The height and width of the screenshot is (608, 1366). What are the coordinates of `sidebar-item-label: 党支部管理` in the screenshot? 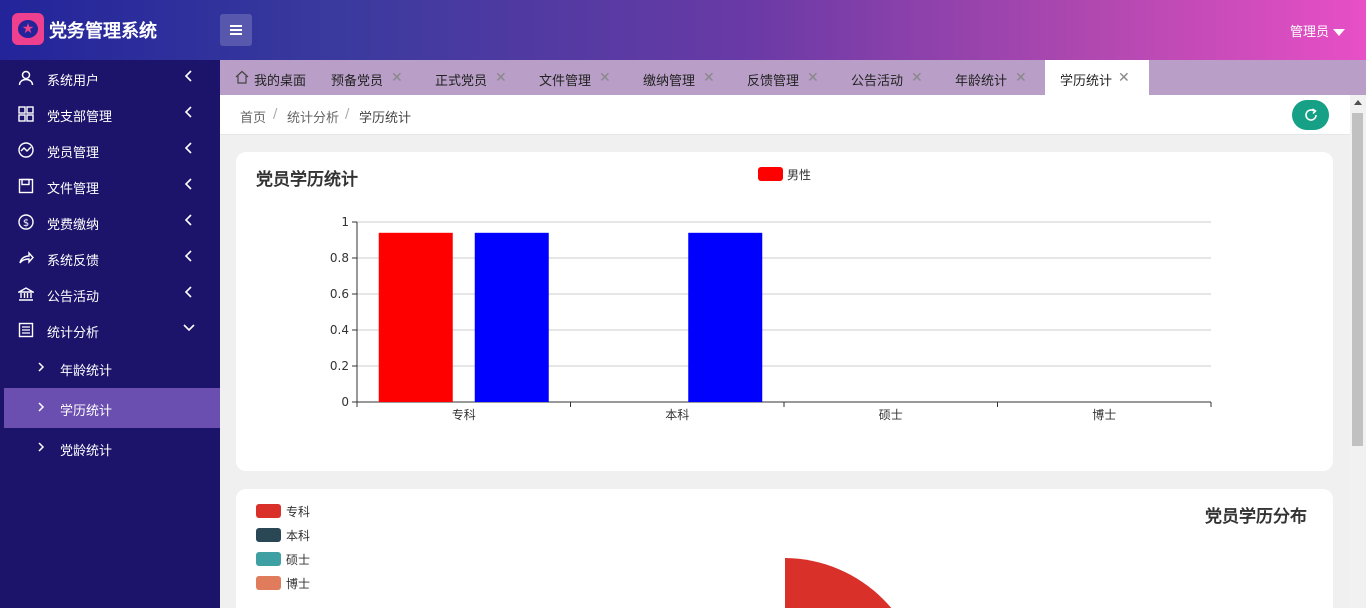 It's located at (80, 117).